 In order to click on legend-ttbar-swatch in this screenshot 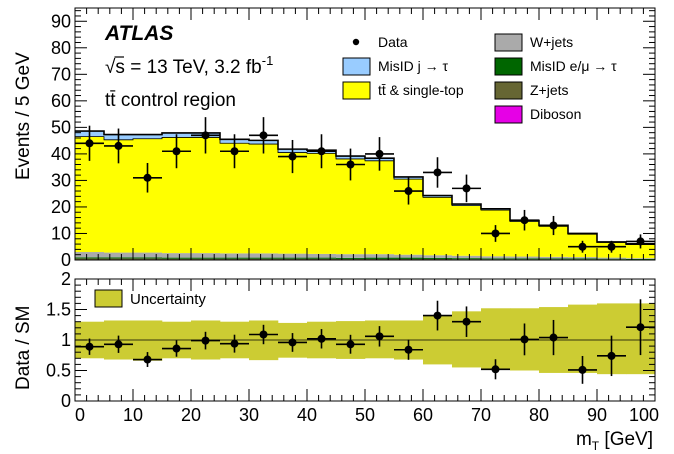, I will do `click(356, 90)`.